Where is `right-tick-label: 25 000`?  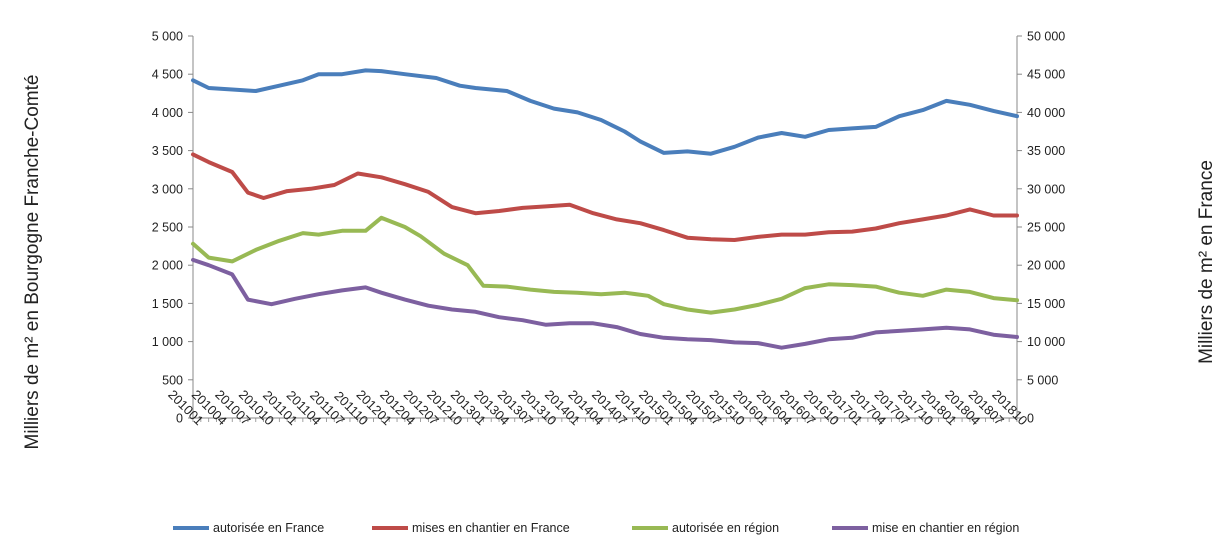 right-tick-label: 25 000 is located at coordinates (1046, 228).